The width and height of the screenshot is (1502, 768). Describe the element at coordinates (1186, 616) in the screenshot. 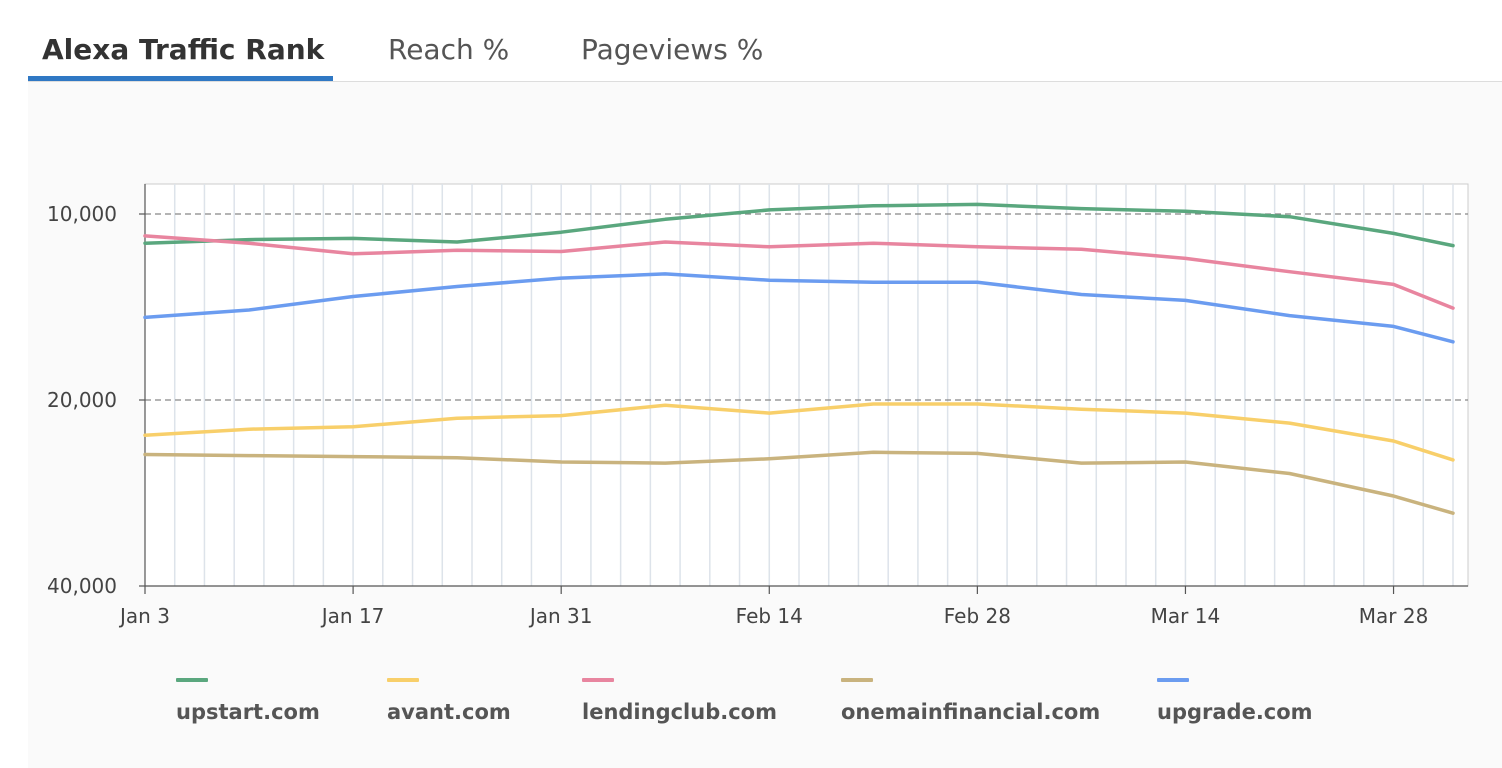

I see `x-tick-label: Mar 14` at that location.